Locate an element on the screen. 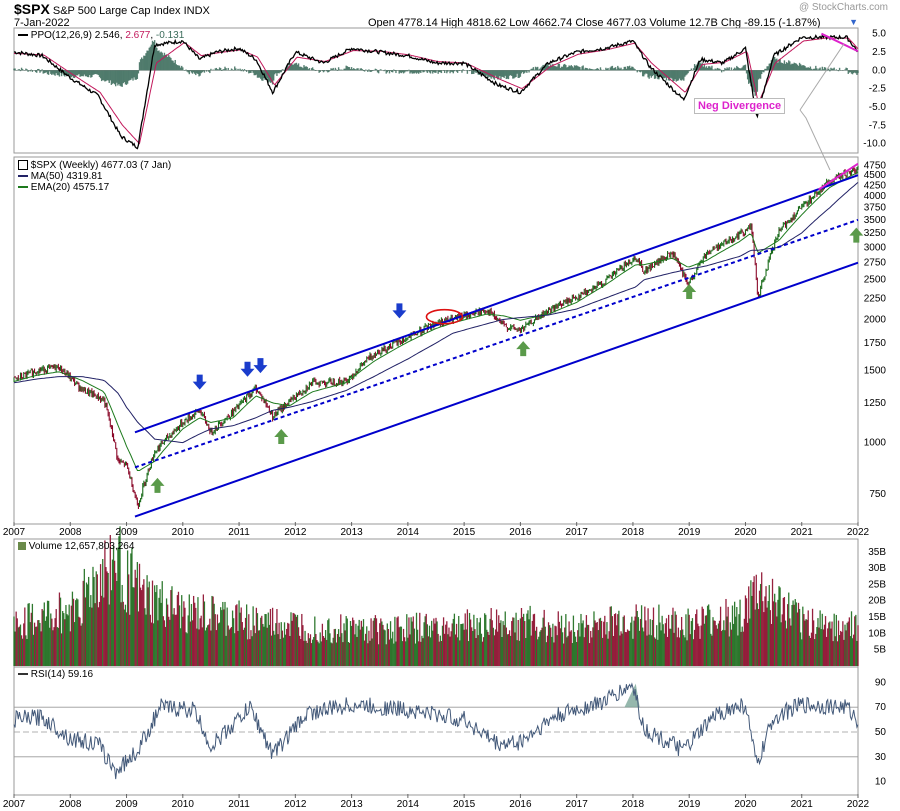 This screenshot has height=811, width=900. price-x-tick-label: 2009 is located at coordinates (126, 532).